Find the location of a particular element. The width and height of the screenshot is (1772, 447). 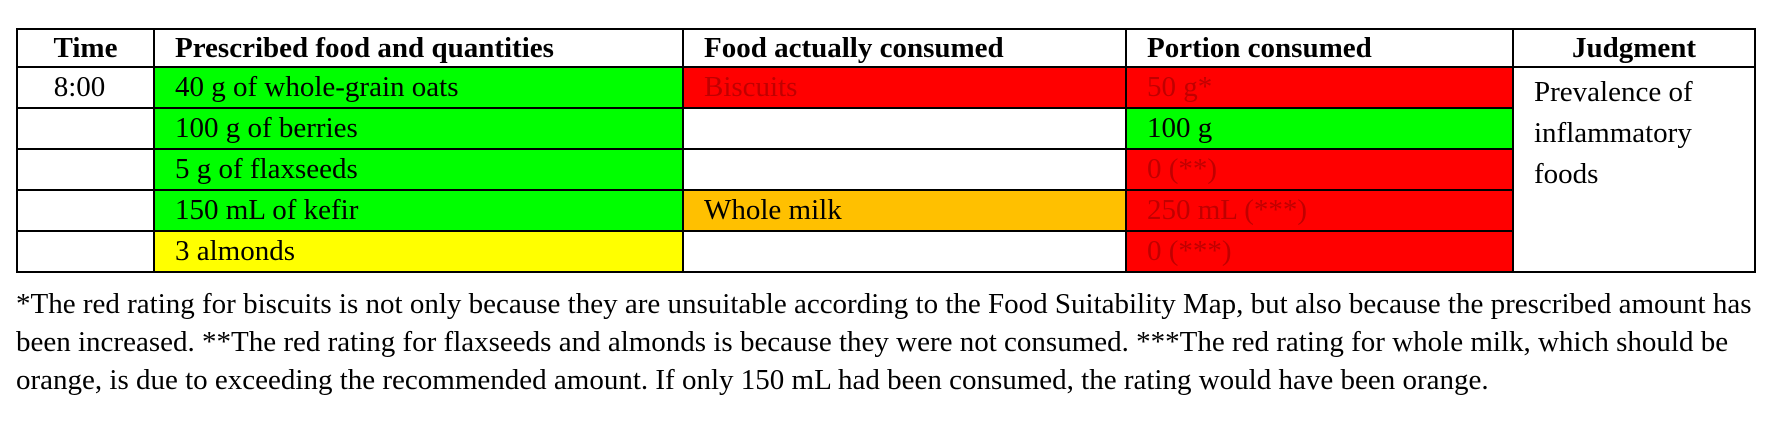

portion-cell: 100 g is located at coordinates (1319, 128).